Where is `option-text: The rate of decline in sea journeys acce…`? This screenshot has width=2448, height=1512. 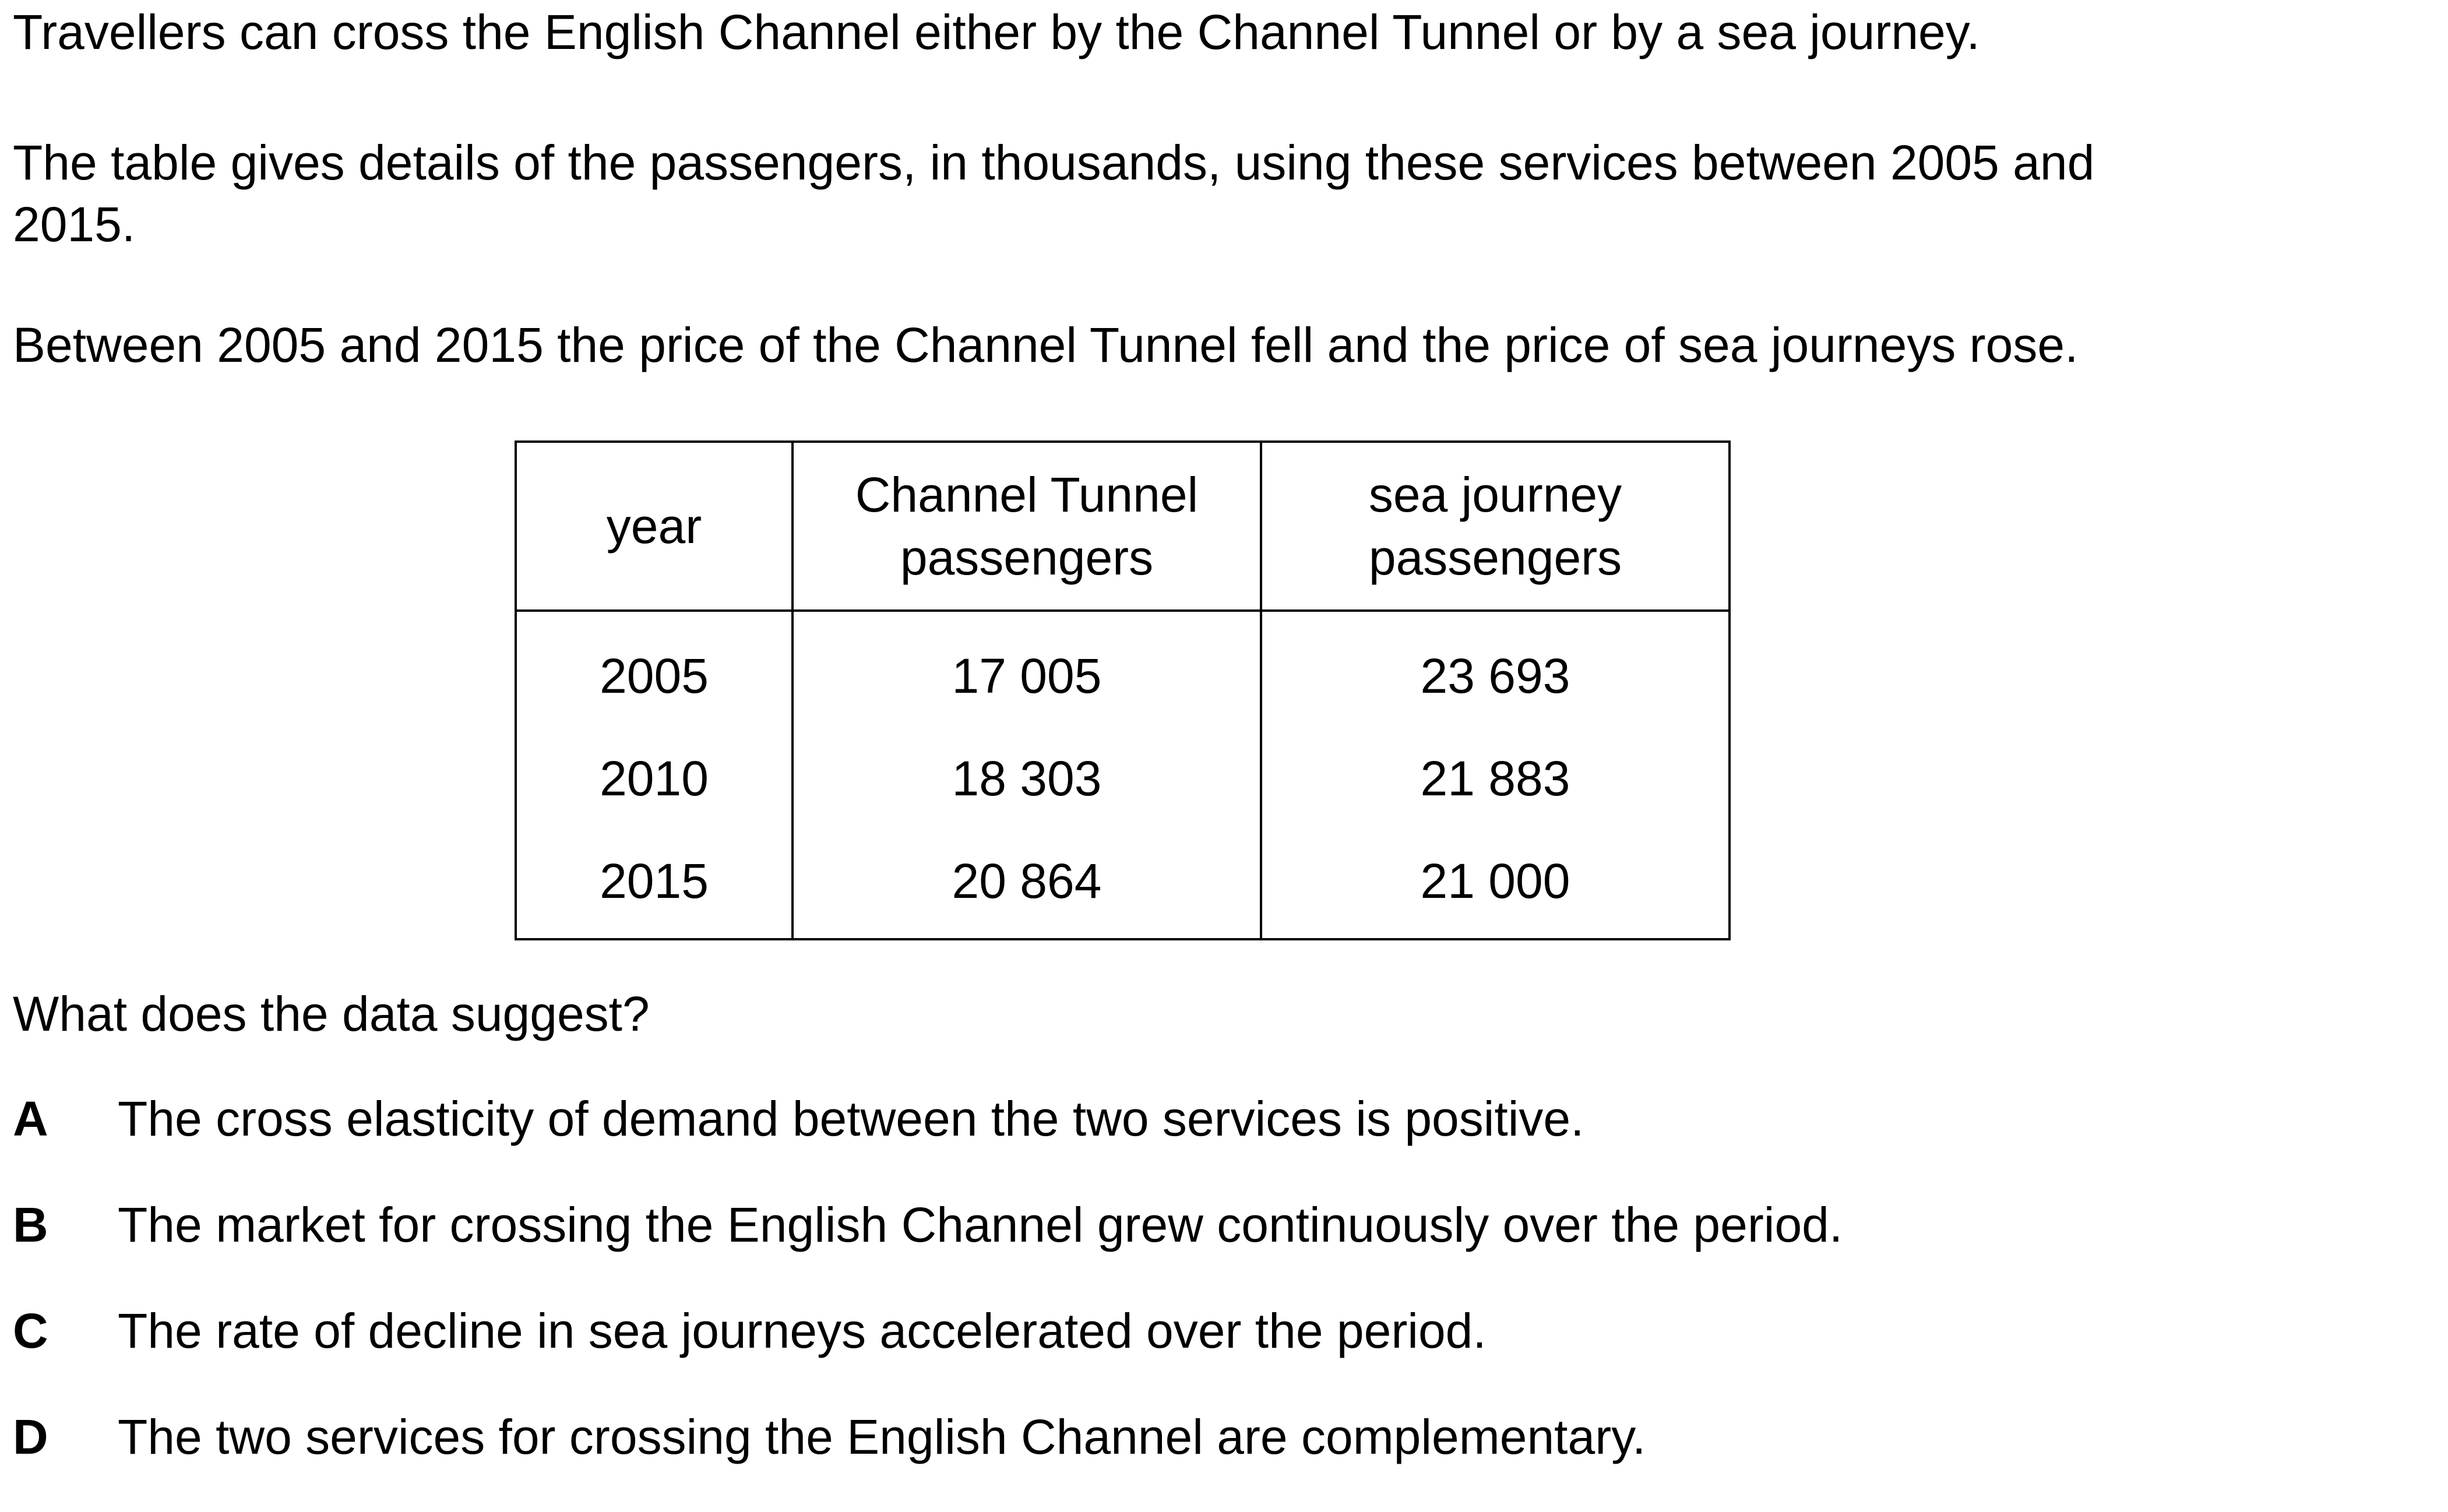 option-text: The rate of decline in sea journeys acce… is located at coordinates (802, 1331).